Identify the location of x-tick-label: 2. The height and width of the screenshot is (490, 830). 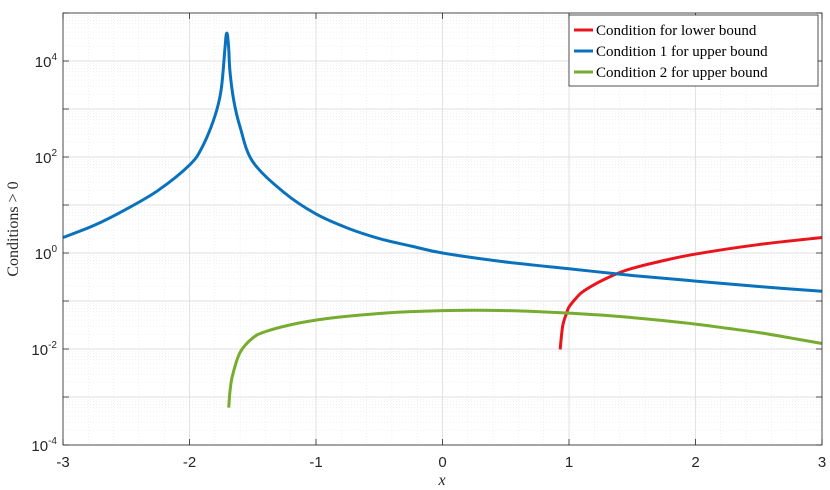
(695, 462).